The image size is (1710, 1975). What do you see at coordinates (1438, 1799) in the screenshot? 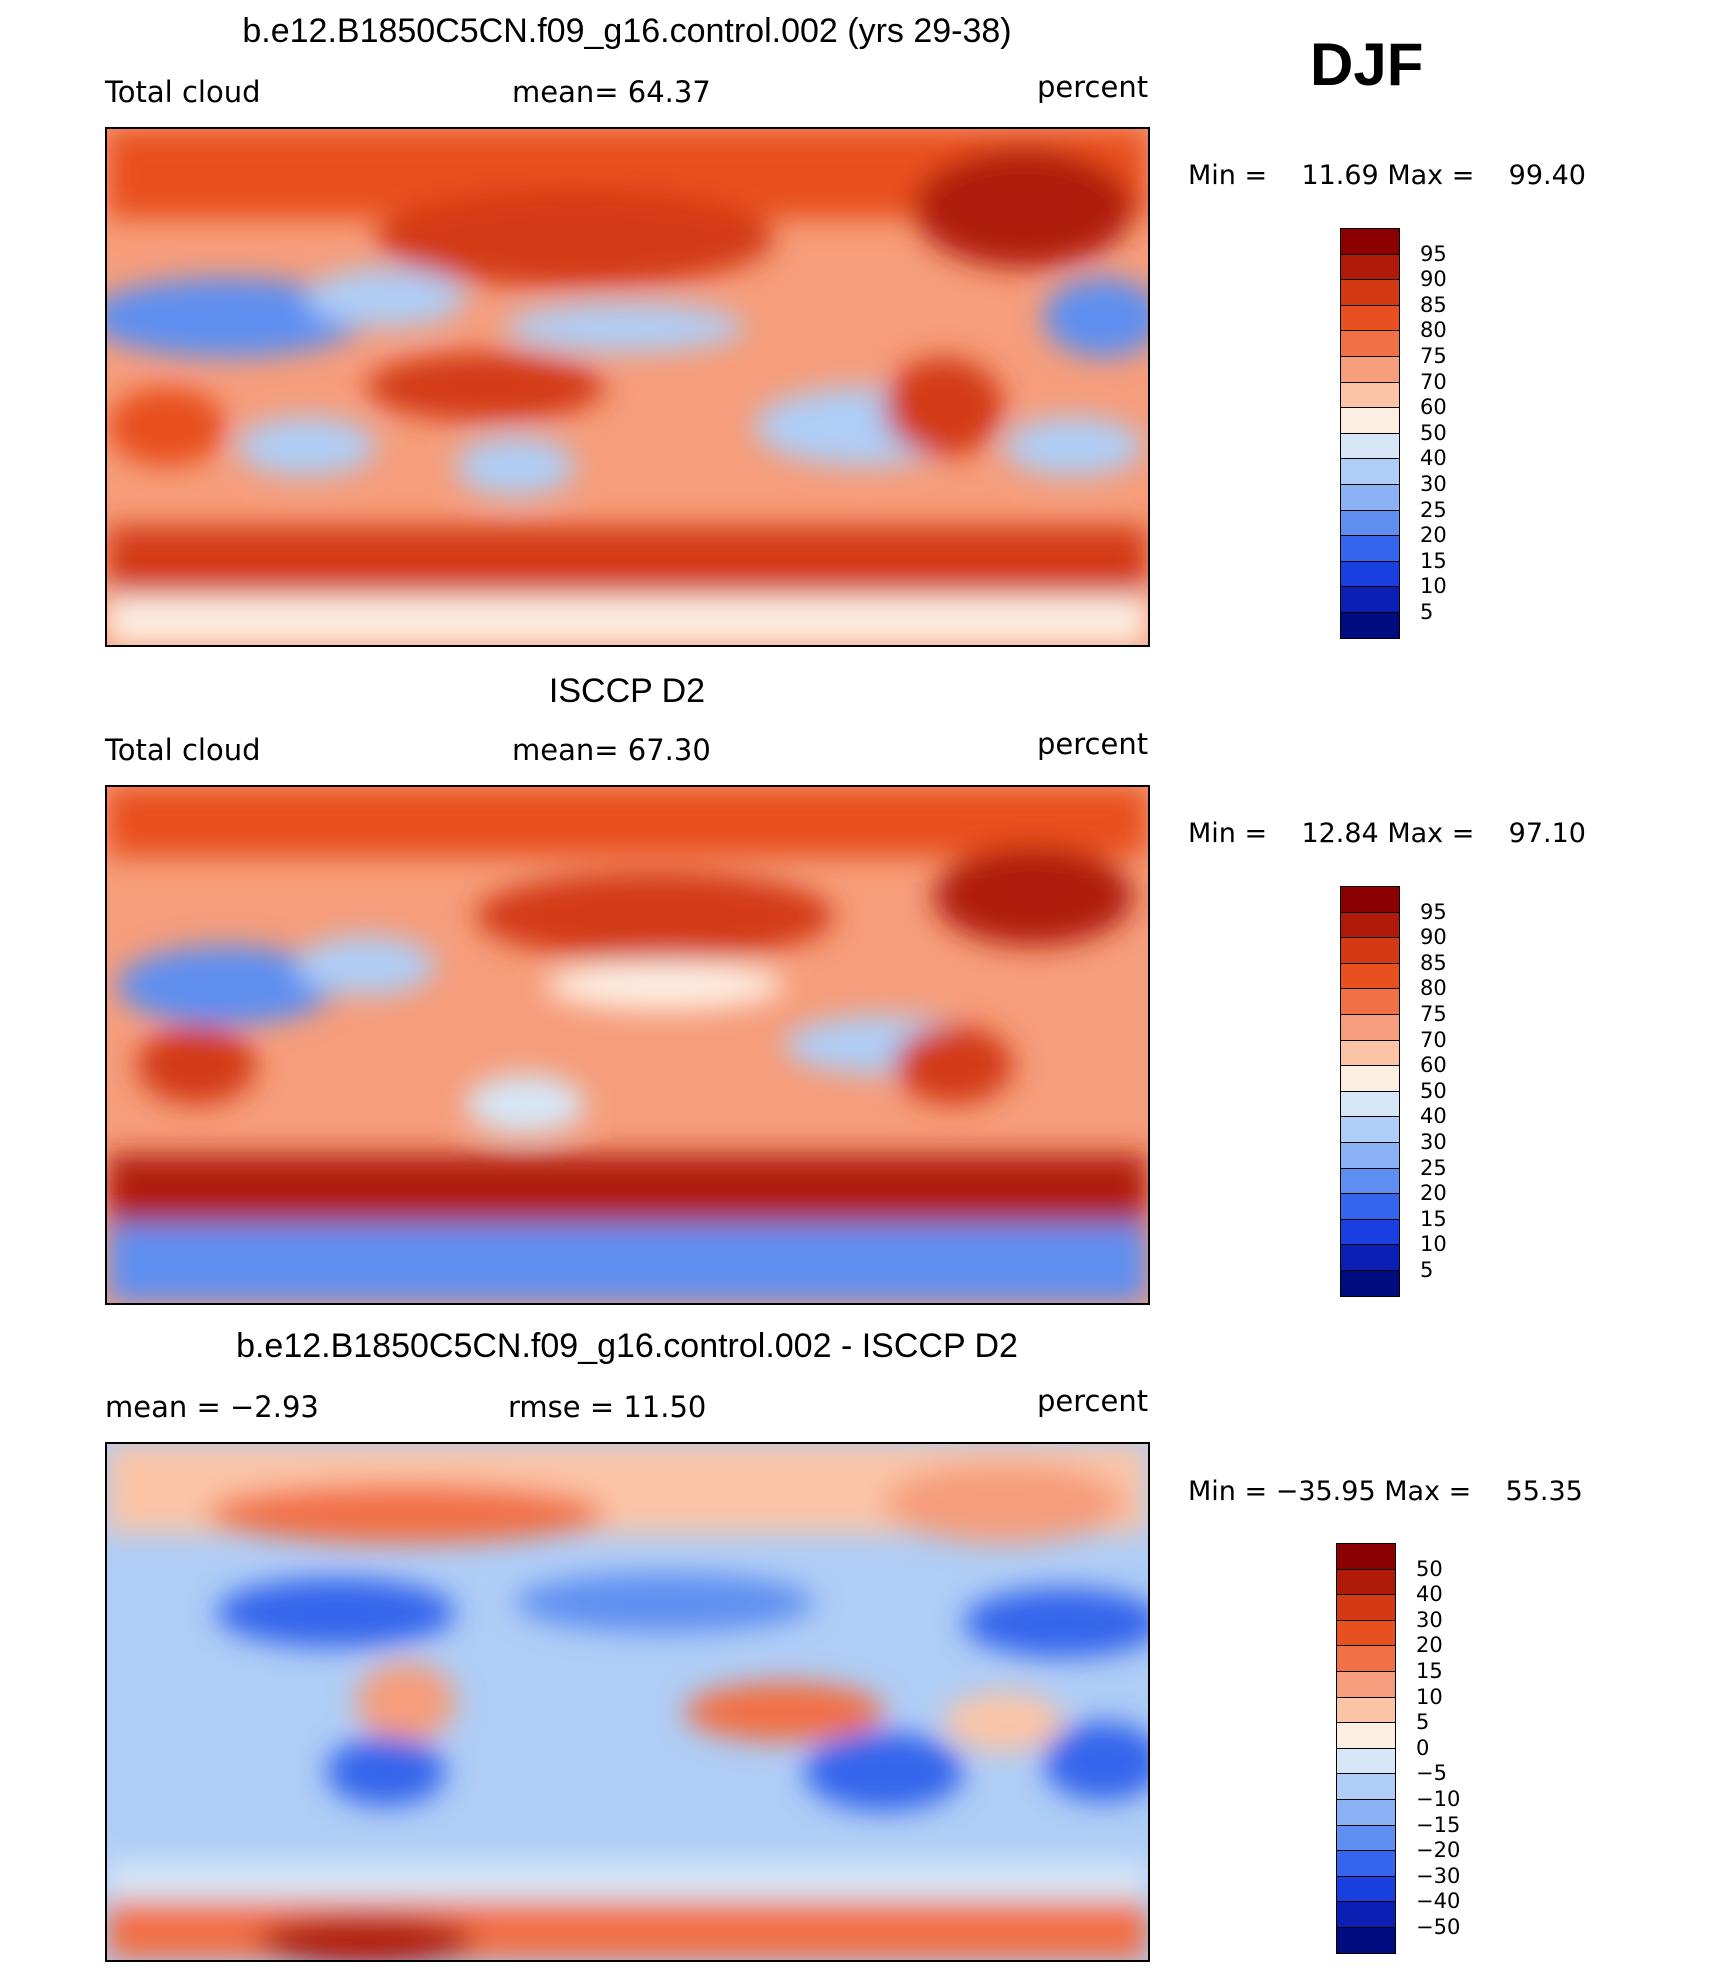
I see `colorbar-diff-label: −10` at bounding box center [1438, 1799].